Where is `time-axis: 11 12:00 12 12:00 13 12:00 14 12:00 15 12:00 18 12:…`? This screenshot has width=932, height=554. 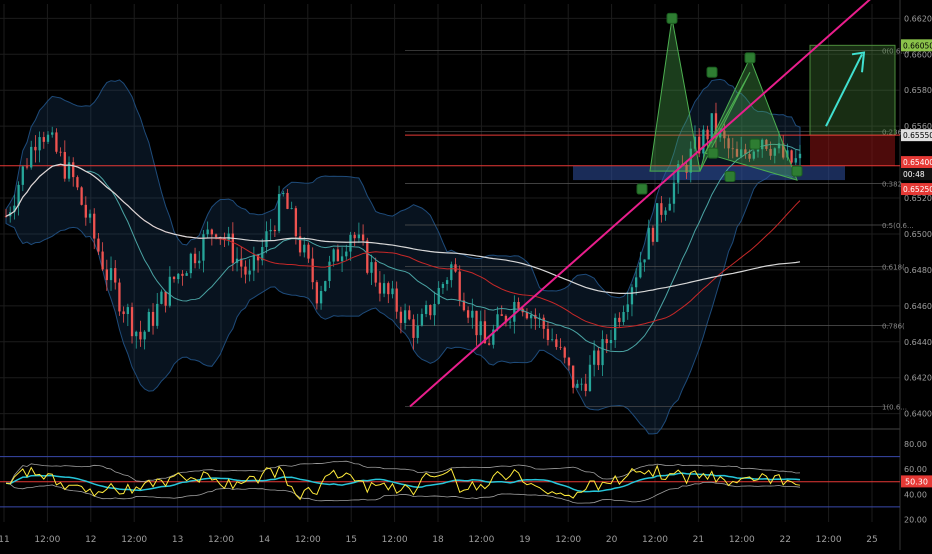 time-axis: 11 12:00 12 12:00 13 12:00 14 12:00 15 12:00 18 12:… is located at coordinates (439, 540).